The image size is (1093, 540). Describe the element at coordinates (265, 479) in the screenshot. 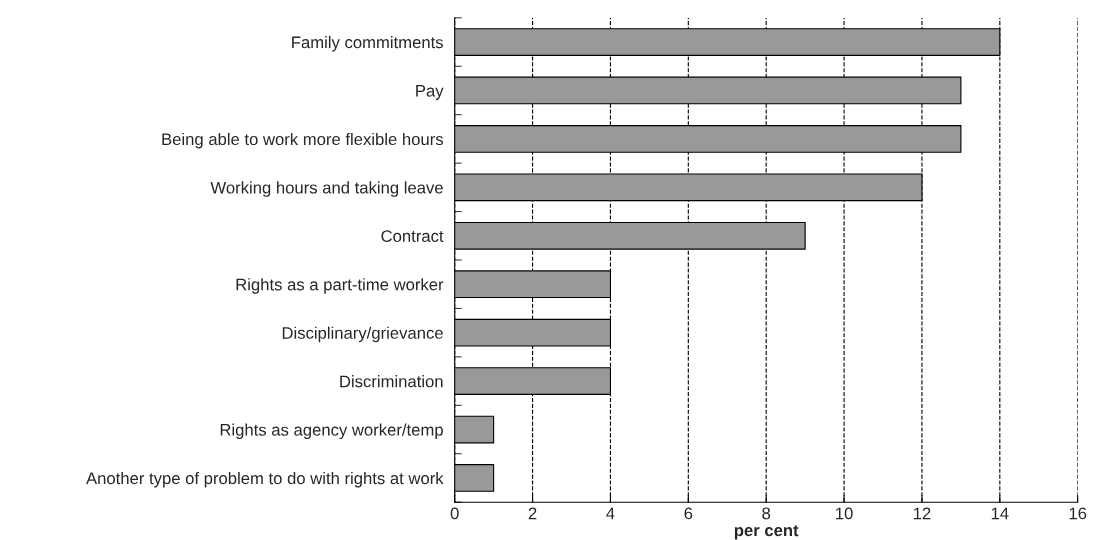

I see `y-tick-label: Another type of problem to do with rights at work` at that location.